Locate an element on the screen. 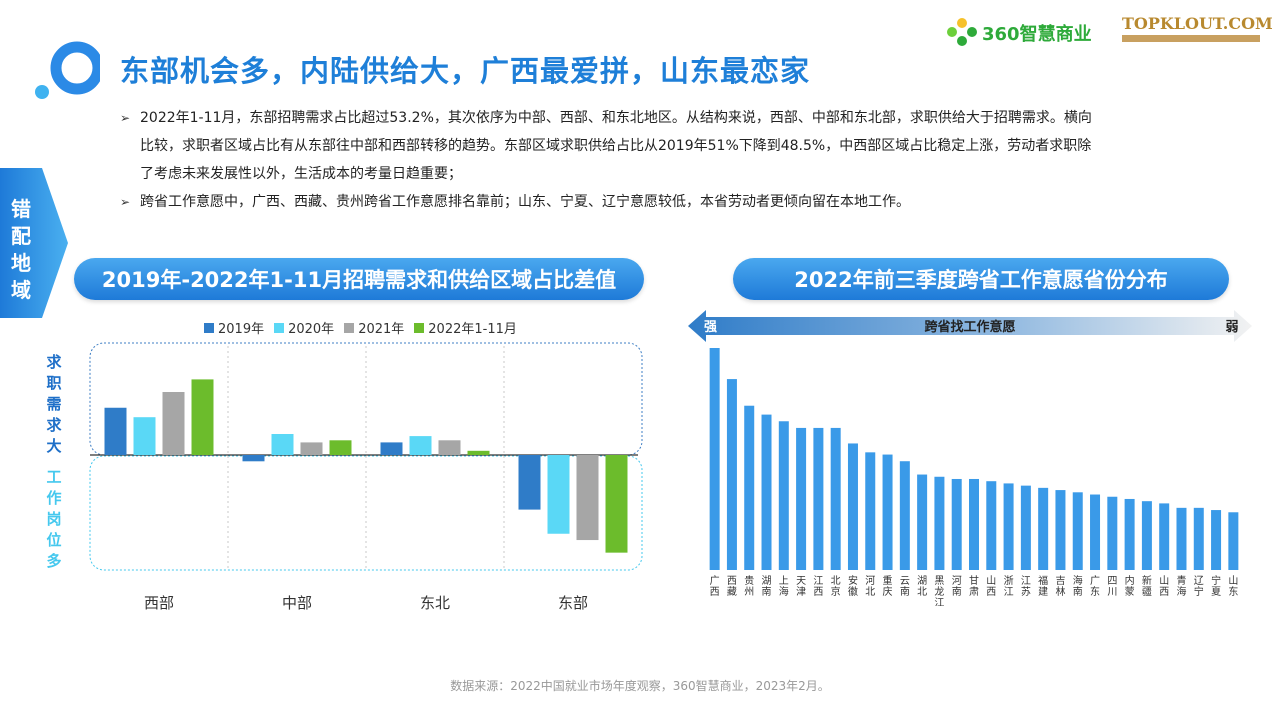 The image size is (1280, 720). province-label: 四 is located at coordinates (1112, 581).